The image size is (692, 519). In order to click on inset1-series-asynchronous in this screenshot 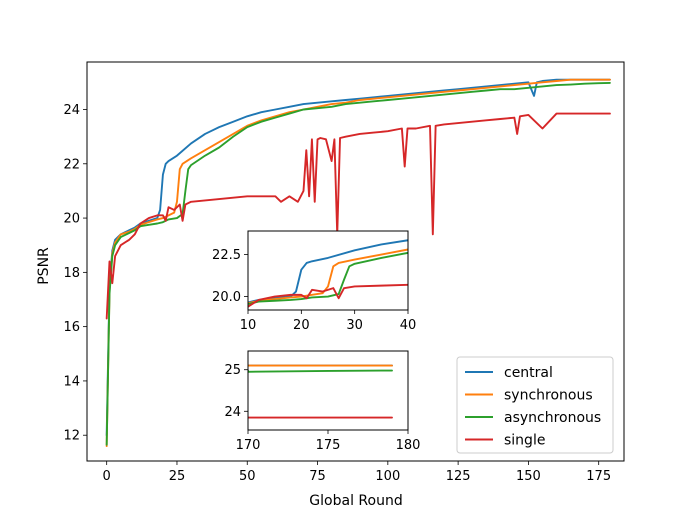, I will do `click(328, 278)`.